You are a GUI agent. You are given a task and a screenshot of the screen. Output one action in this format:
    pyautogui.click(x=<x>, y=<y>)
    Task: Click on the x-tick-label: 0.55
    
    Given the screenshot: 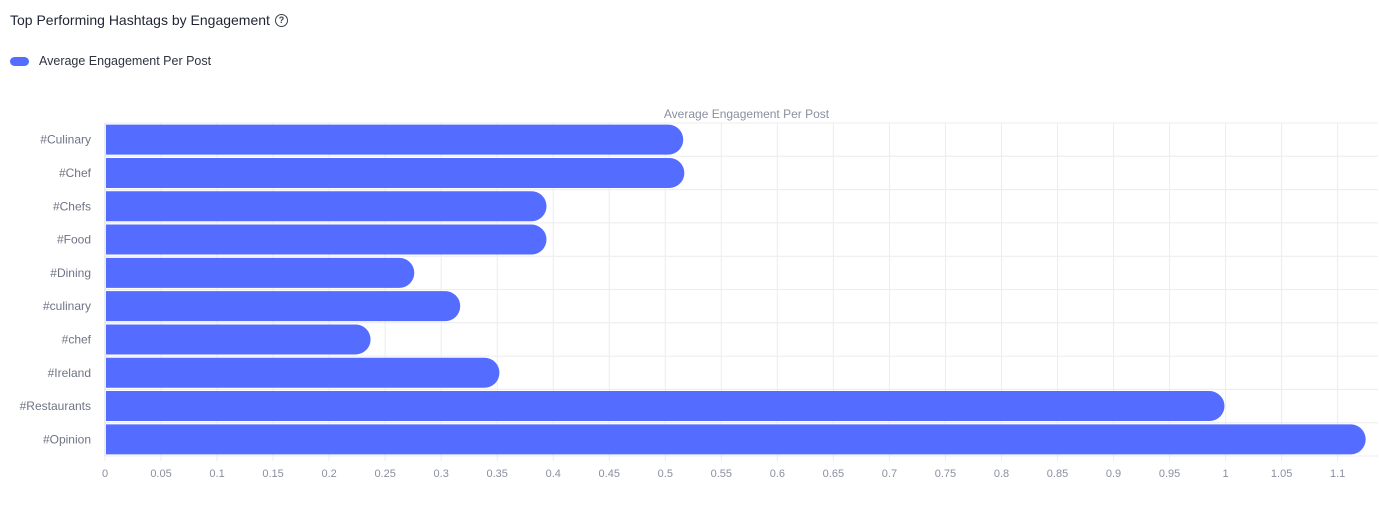 What is the action you would take?
    pyautogui.click(x=721, y=474)
    